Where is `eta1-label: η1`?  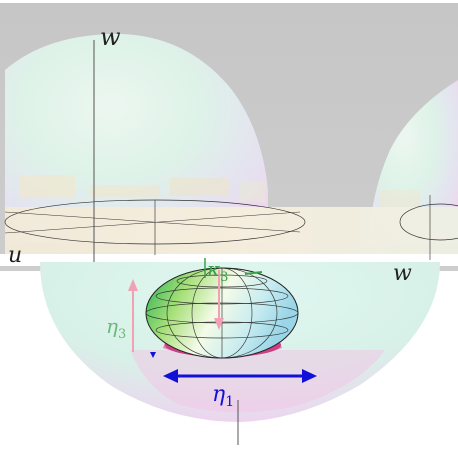 eta1-label: η1 is located at coordinates (223, 396).